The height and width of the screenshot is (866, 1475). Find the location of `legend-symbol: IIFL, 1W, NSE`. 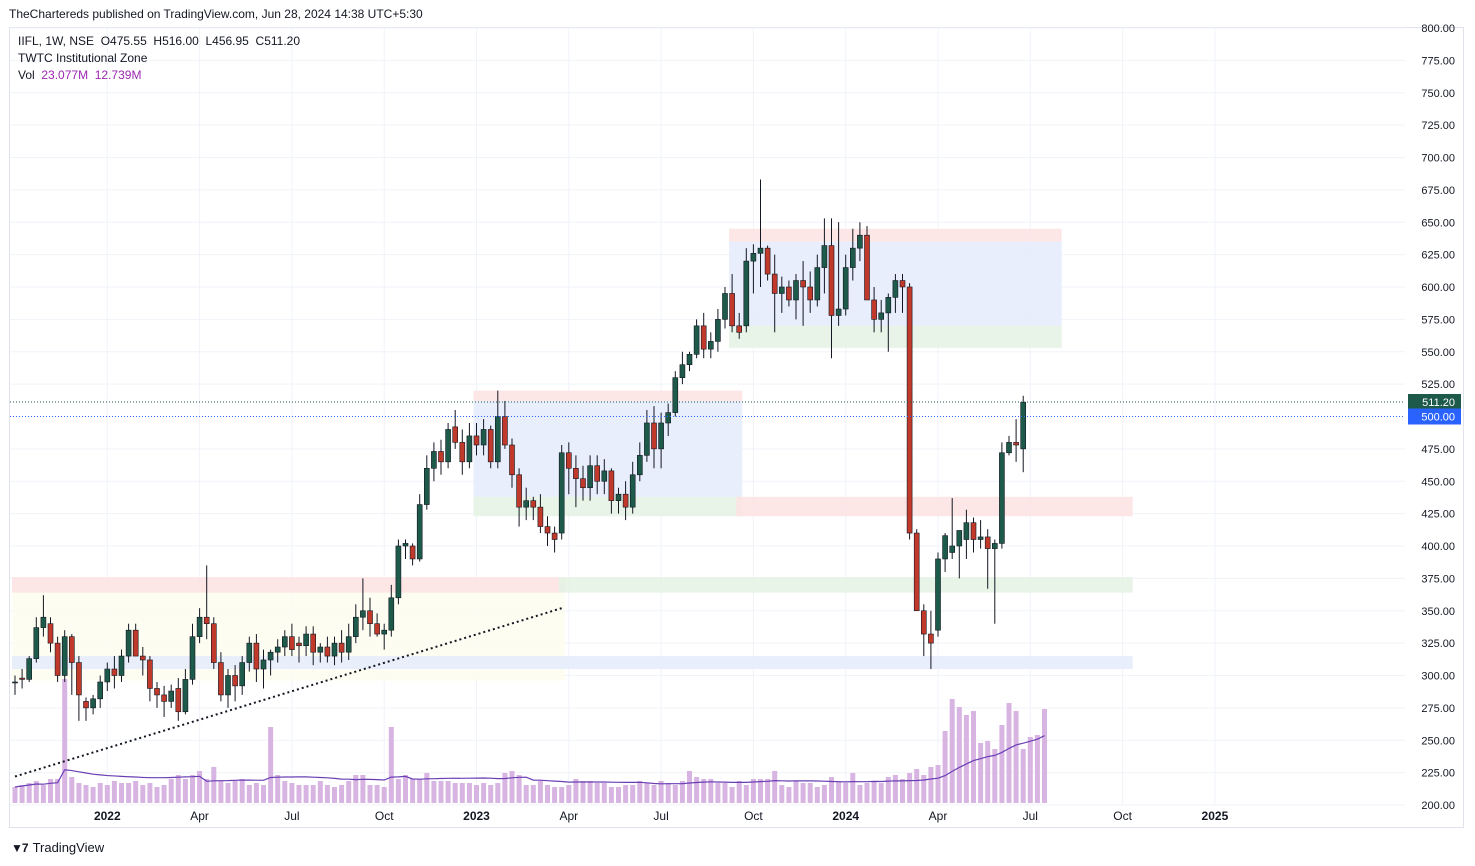

legend-symbol: IIFL, 1W, NSE is located at coordinates (56, 41).